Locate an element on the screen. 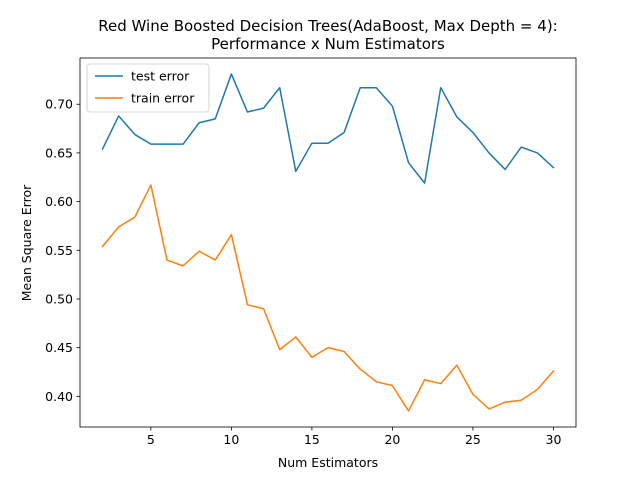  x-tick-label: 15 is located at coordinates (312, 439).